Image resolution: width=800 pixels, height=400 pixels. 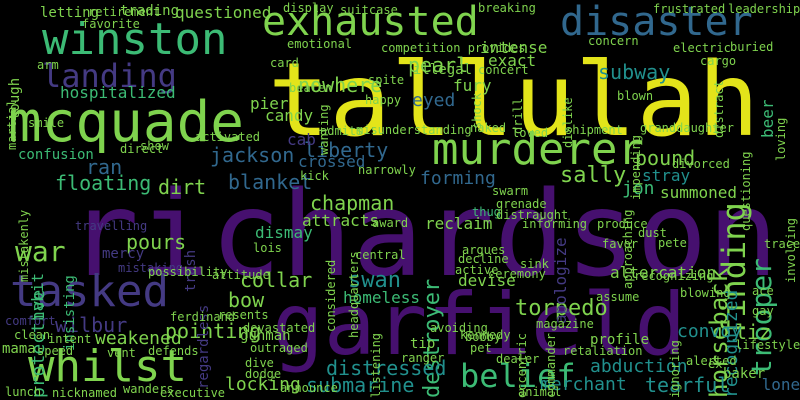 I want to click on word-crossed: crossed, so click(x=332, y=161).